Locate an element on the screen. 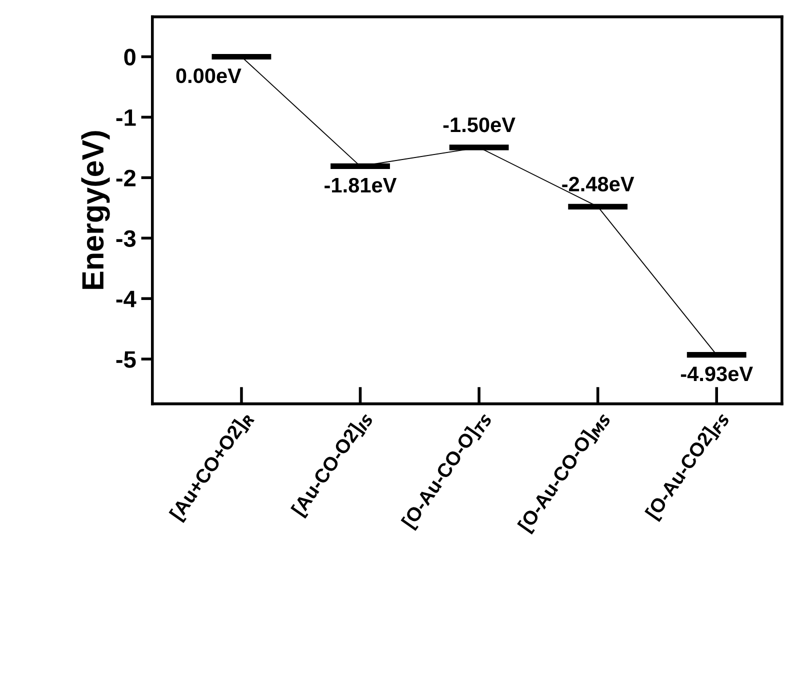  y-tick-label: -2 is located at coordinates (126, 178).